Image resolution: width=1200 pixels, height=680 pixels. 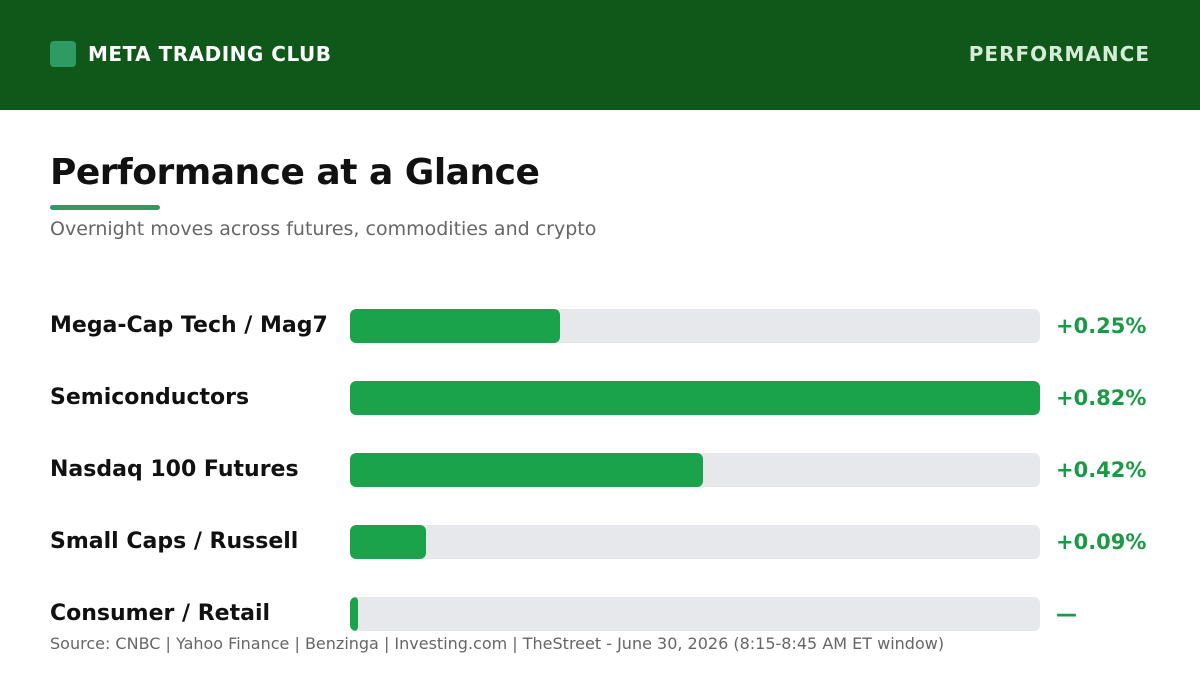 I want to click on brand: META TRADING CLUB, so click(x=190, y=54).